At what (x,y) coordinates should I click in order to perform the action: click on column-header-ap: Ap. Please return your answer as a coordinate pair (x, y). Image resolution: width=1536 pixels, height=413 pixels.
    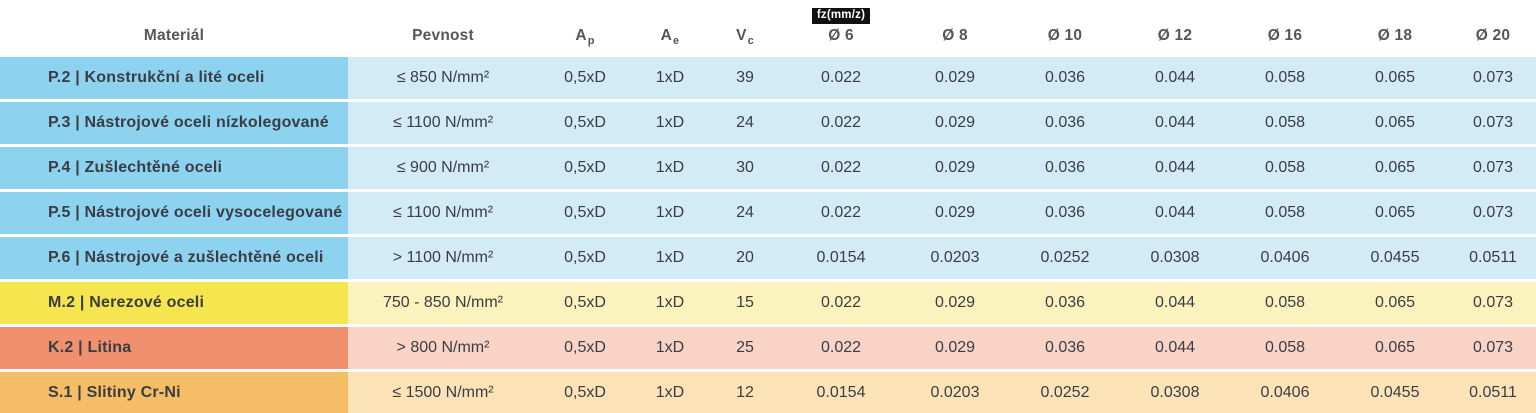
    Looking at the image, I should click on (585, 28).